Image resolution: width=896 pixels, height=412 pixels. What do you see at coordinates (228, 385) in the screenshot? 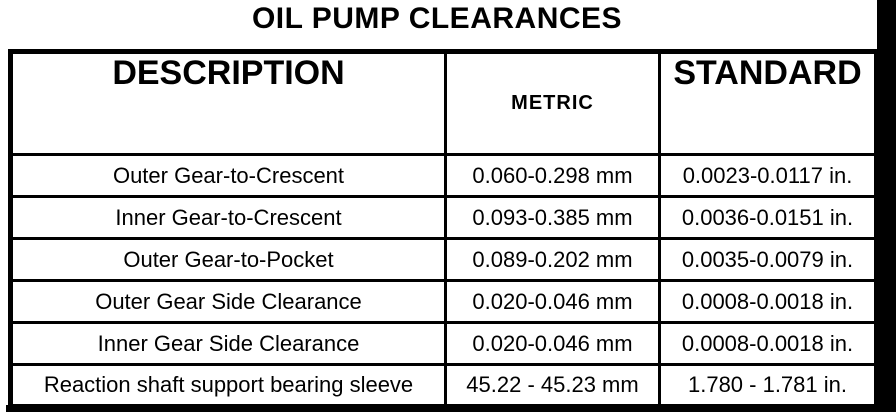
I see `cell-description: Reaction shaft support bearing sleeve` at bounding box center [228, 385].